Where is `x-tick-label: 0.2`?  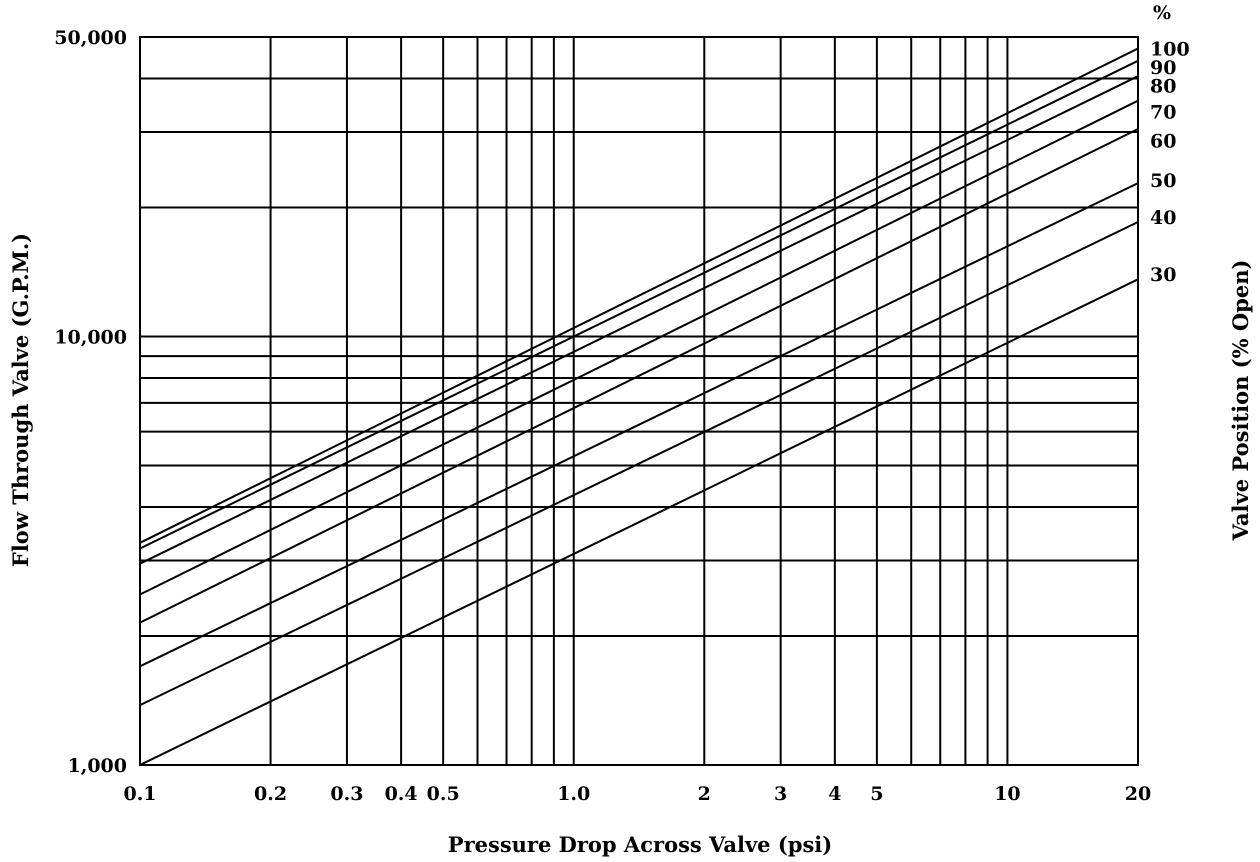
x-tick-label: 0.2 is located at coordinates (270, 794).